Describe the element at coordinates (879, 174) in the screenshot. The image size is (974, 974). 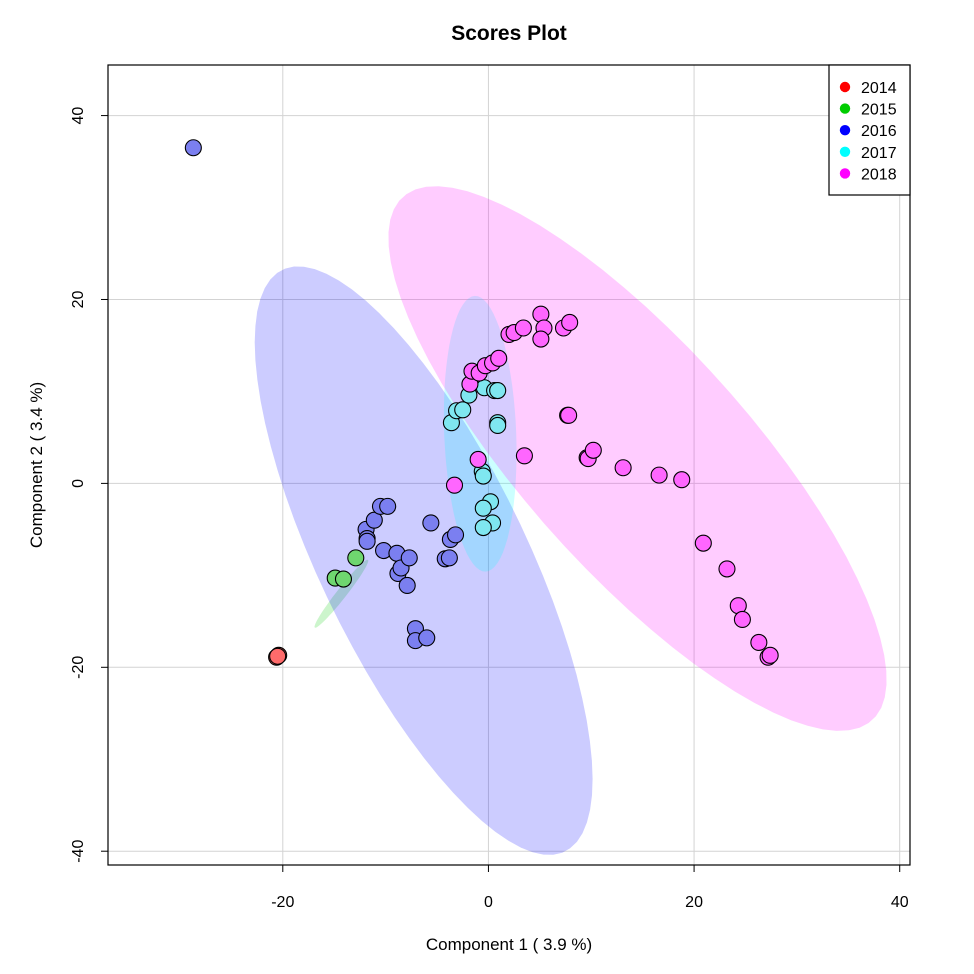
I see `legend-label-2018: 2018` at that location.